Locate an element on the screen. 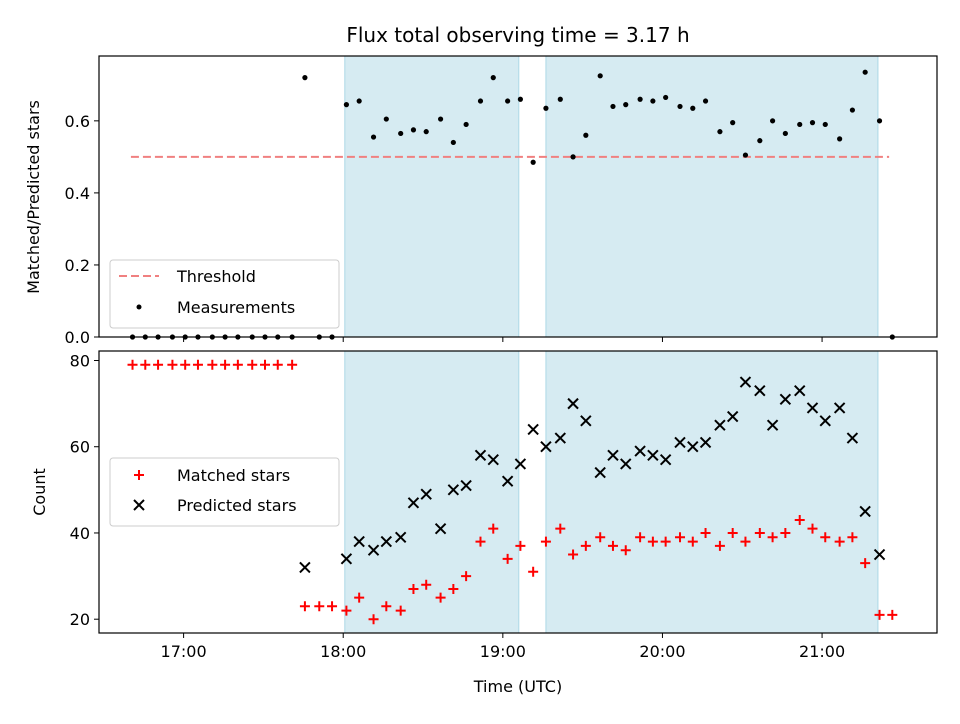  measurements-legend-marker is located at coordinates (139, 307).